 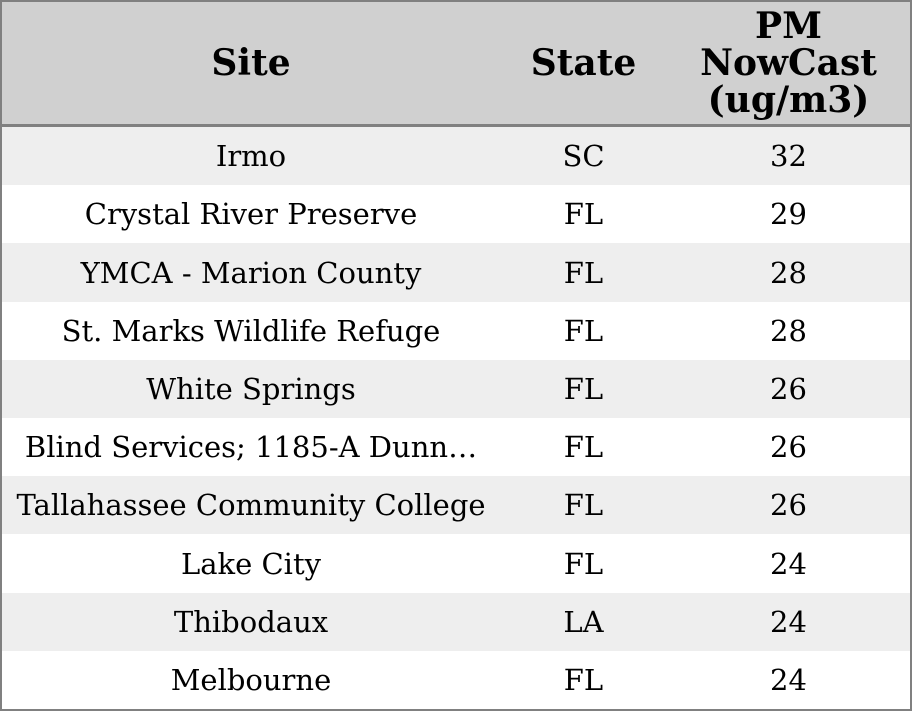 What do you see at coordinates (251, 330) in the screenshot?
I see `site-cell: St. Marks Wildlife Refuge` at bounding box center [251, 330].